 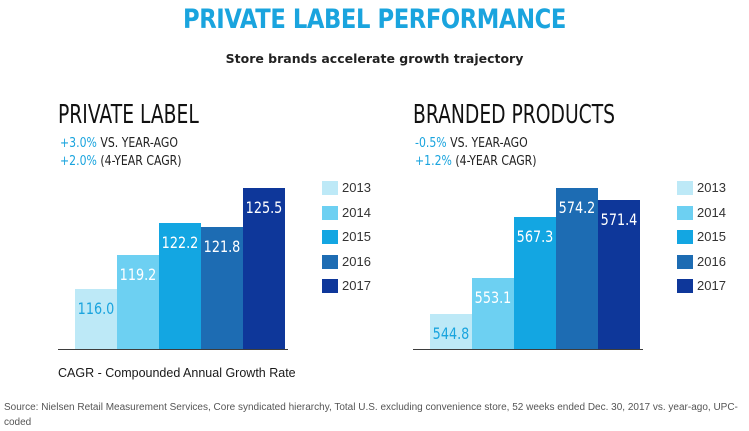 I want to click on bar-value-label: 553.1, so click(x=493, y=297).